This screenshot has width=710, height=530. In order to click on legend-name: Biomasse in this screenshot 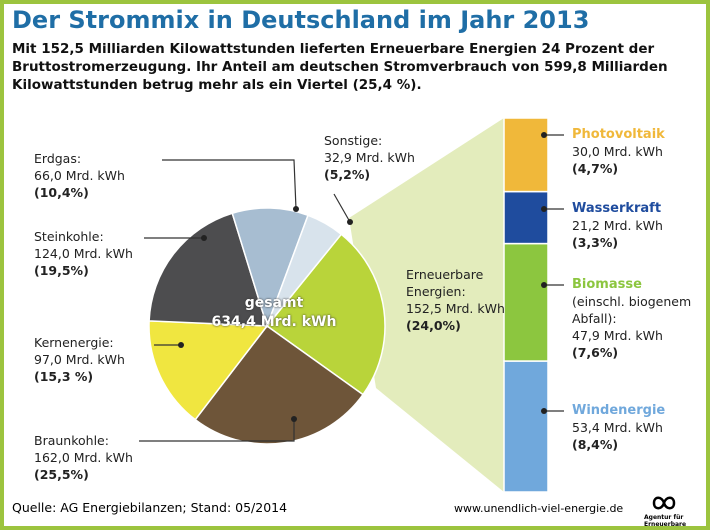, I will do `click(607, 284)`.